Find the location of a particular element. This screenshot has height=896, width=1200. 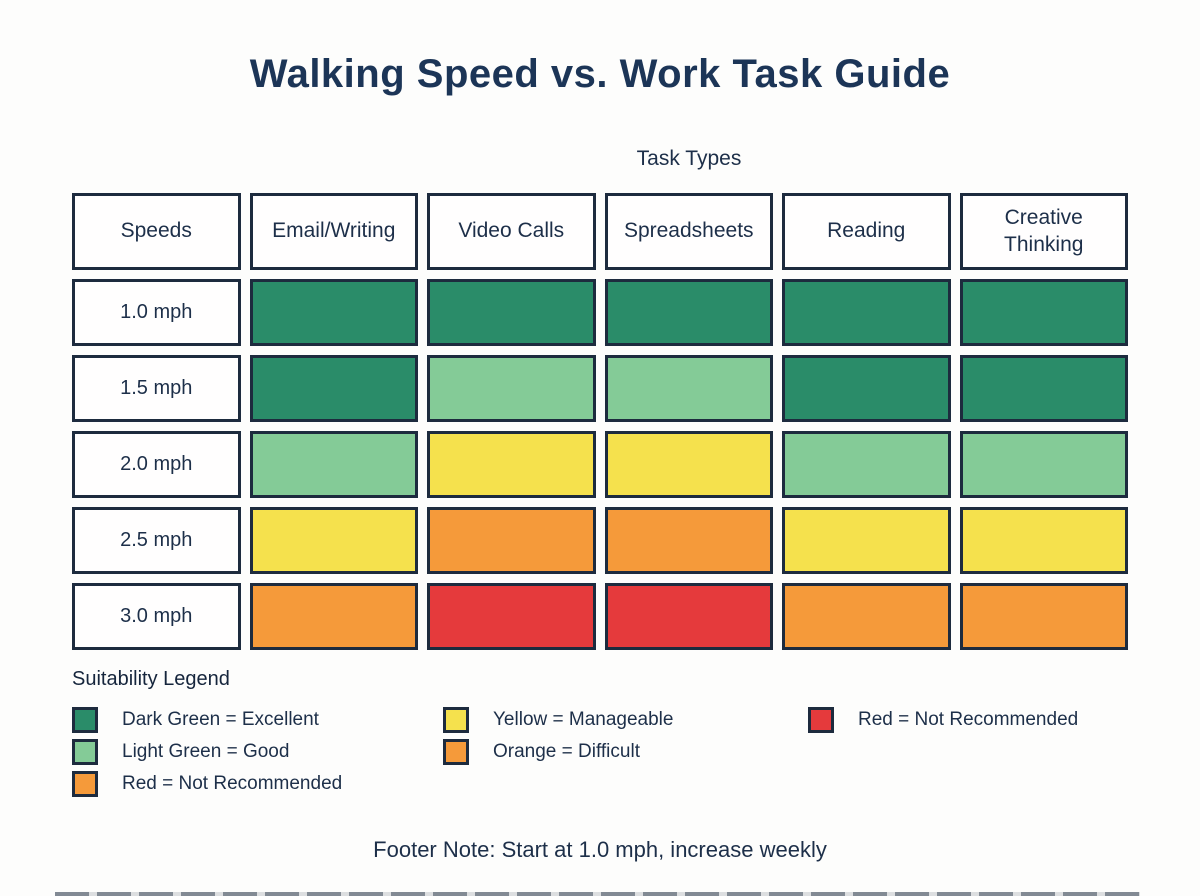

legend-item: Dark Green = Excellent is located at coordinates (207, 720).